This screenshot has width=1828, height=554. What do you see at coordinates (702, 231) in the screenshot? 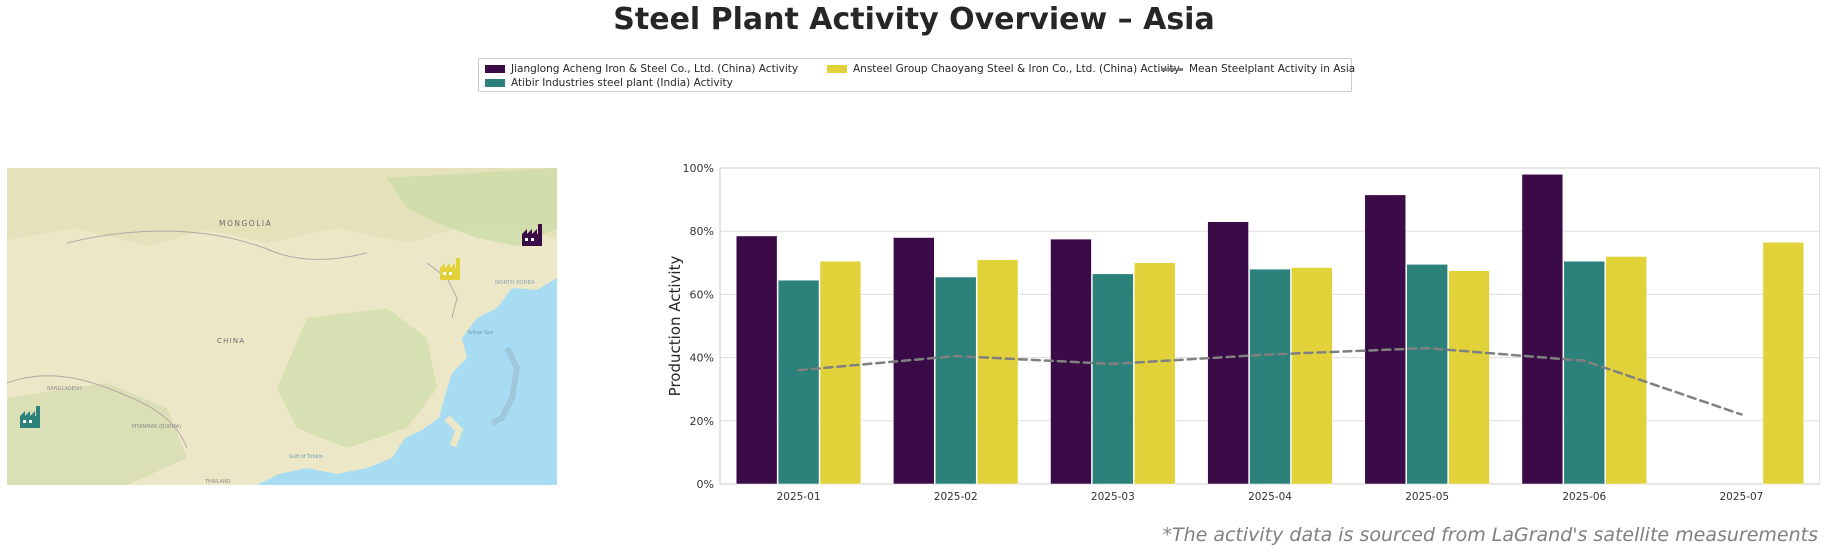
I see `y-tick-label: 80%` at bounding box center [702, 231].